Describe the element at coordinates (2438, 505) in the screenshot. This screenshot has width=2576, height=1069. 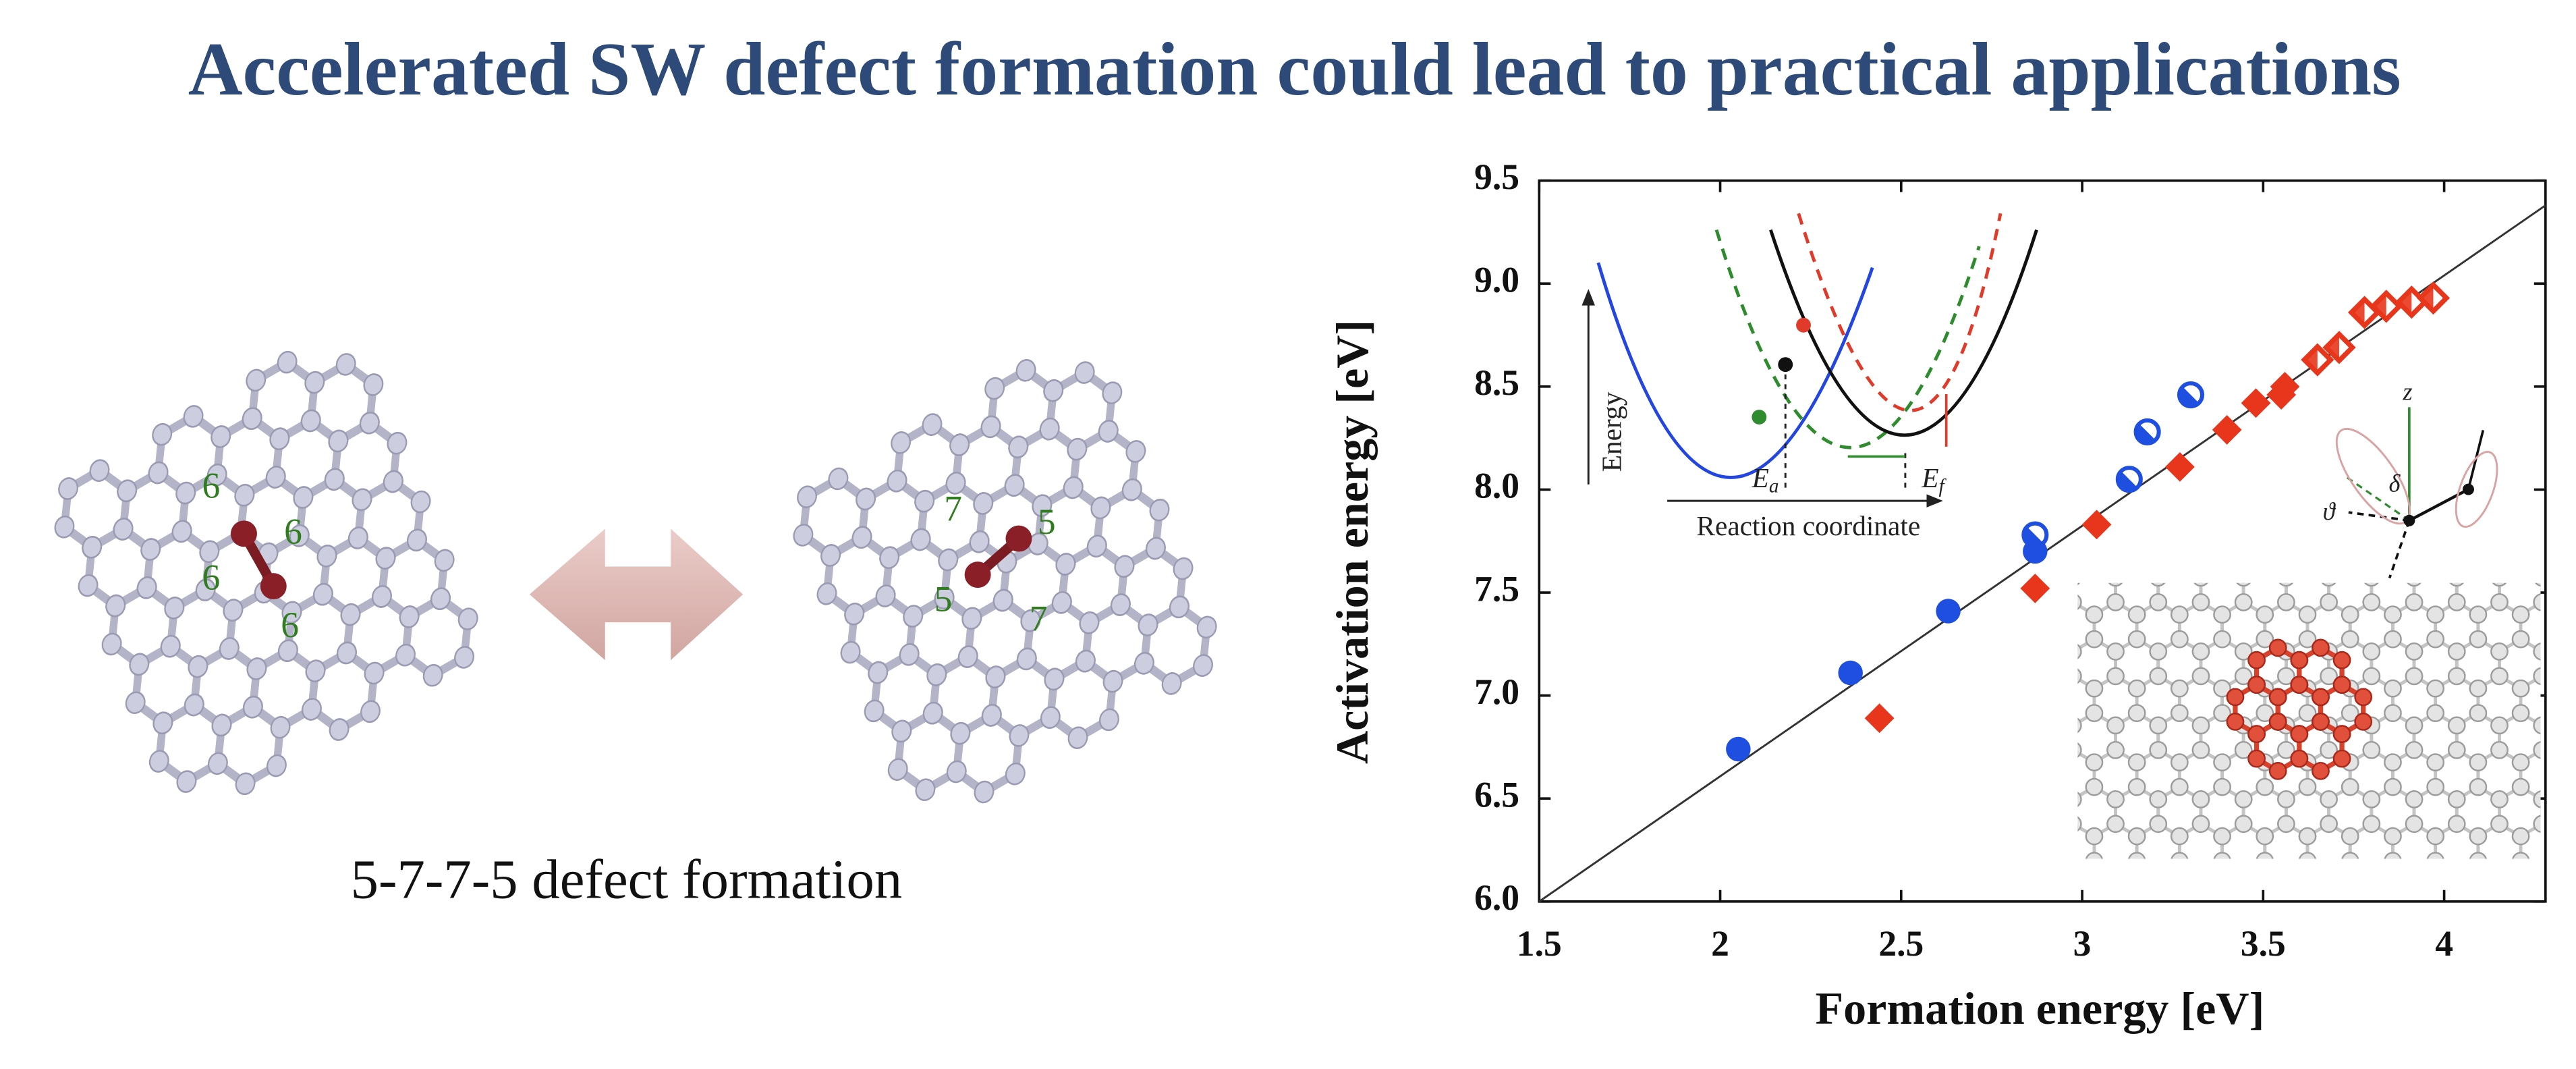
I see `bond` at that location.